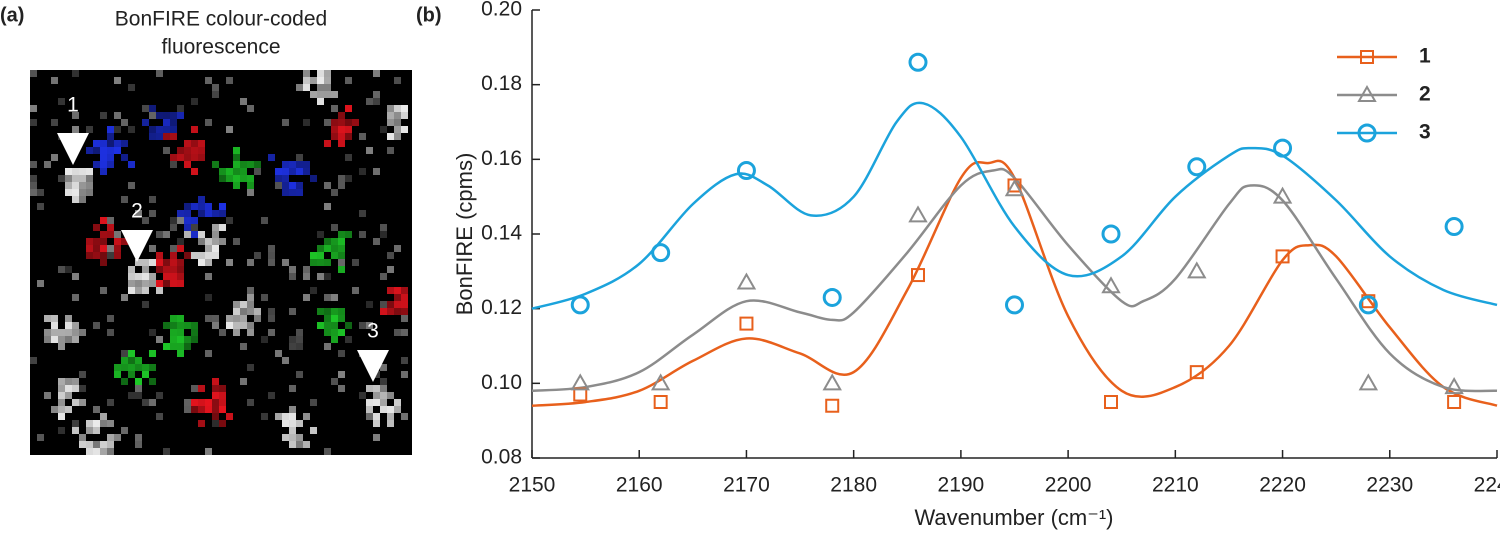  I want to click on x-tick-label: 2160, so click(639, 485).